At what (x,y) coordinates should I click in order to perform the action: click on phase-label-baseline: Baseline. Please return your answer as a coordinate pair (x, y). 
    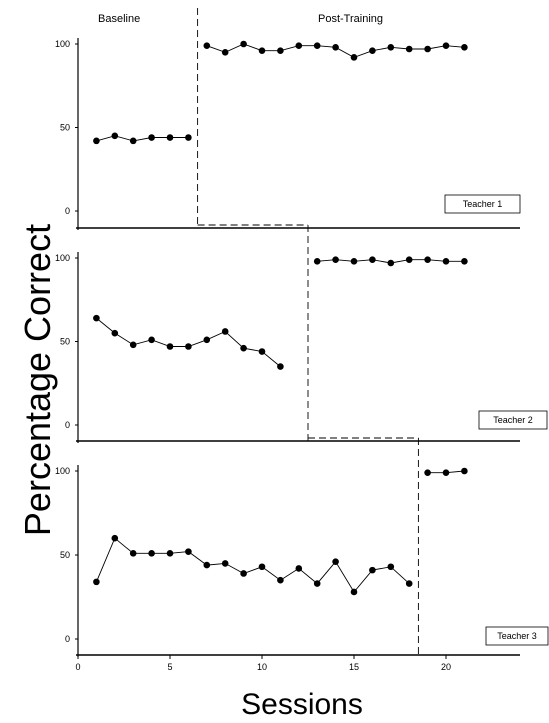
    Looking at the image, I should click on (119, 19).